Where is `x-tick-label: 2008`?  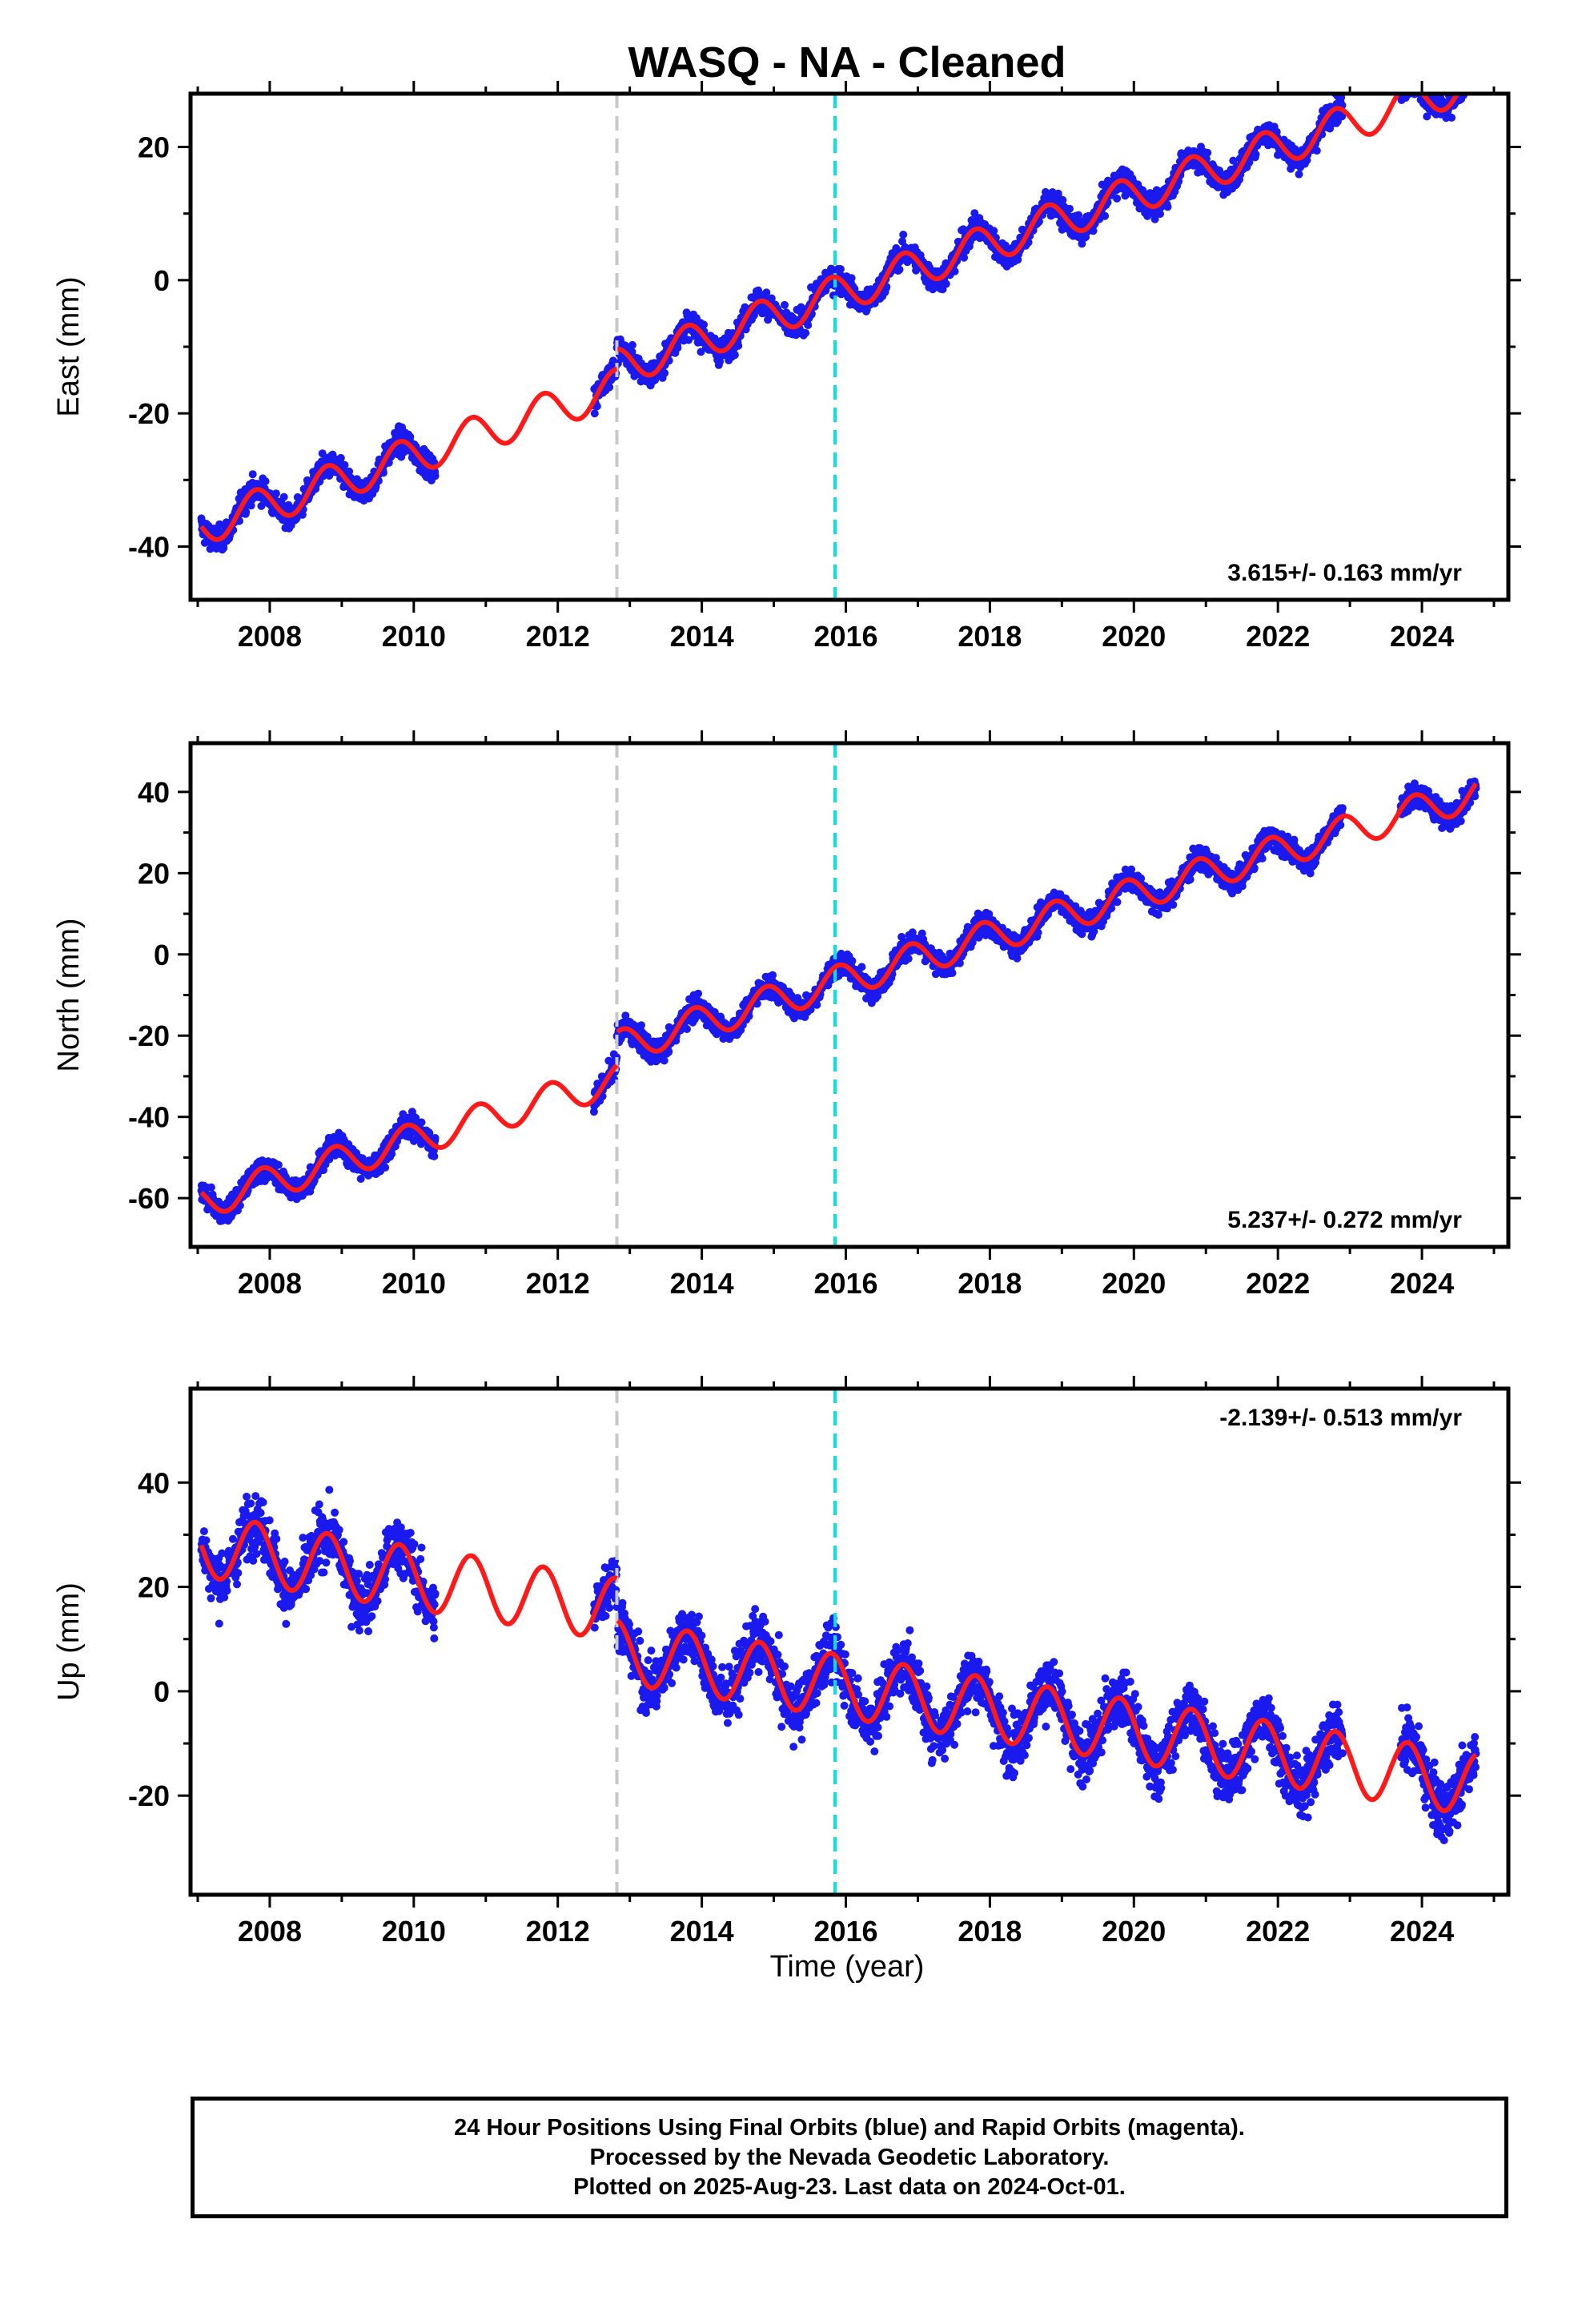
x-tick-label: 2008 is located at coordinates (270, 636).